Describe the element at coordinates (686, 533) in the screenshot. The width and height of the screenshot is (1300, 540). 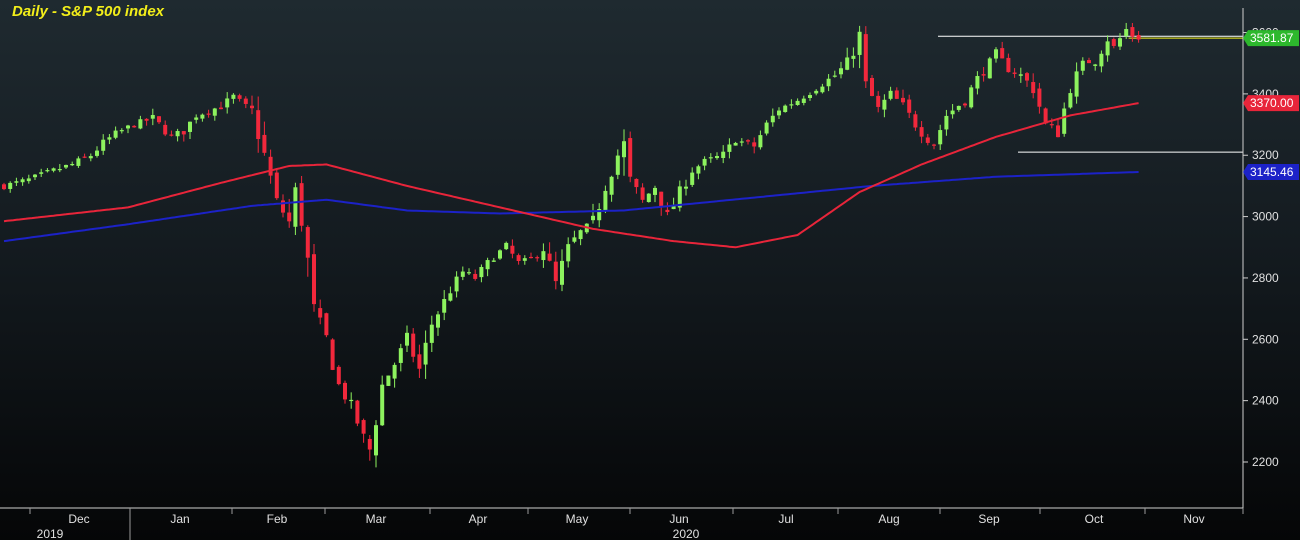
I see `year-label: 2020` at that location.